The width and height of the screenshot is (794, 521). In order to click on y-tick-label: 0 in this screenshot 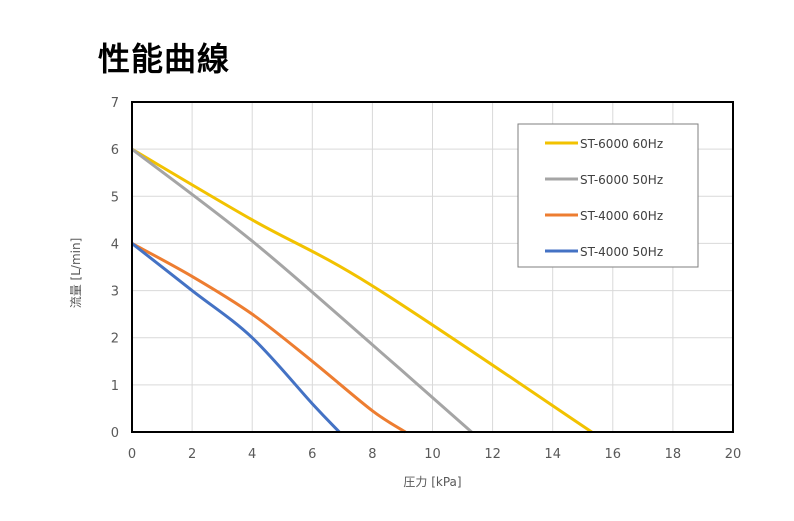, I will do `click(115, 433)`.